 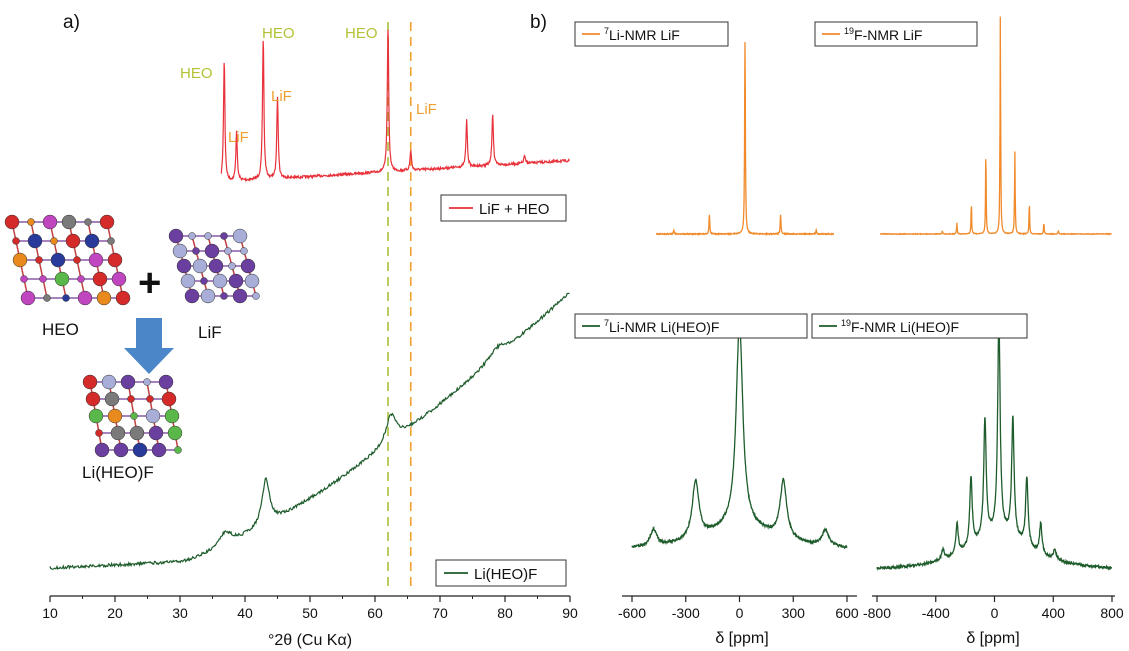 What do you see at coordinates (905, 327) in the screenshot?
I see `legend-f19-li-heo-f-text: F-NMR Li(HEO)F` at bounding box center [905, 327].